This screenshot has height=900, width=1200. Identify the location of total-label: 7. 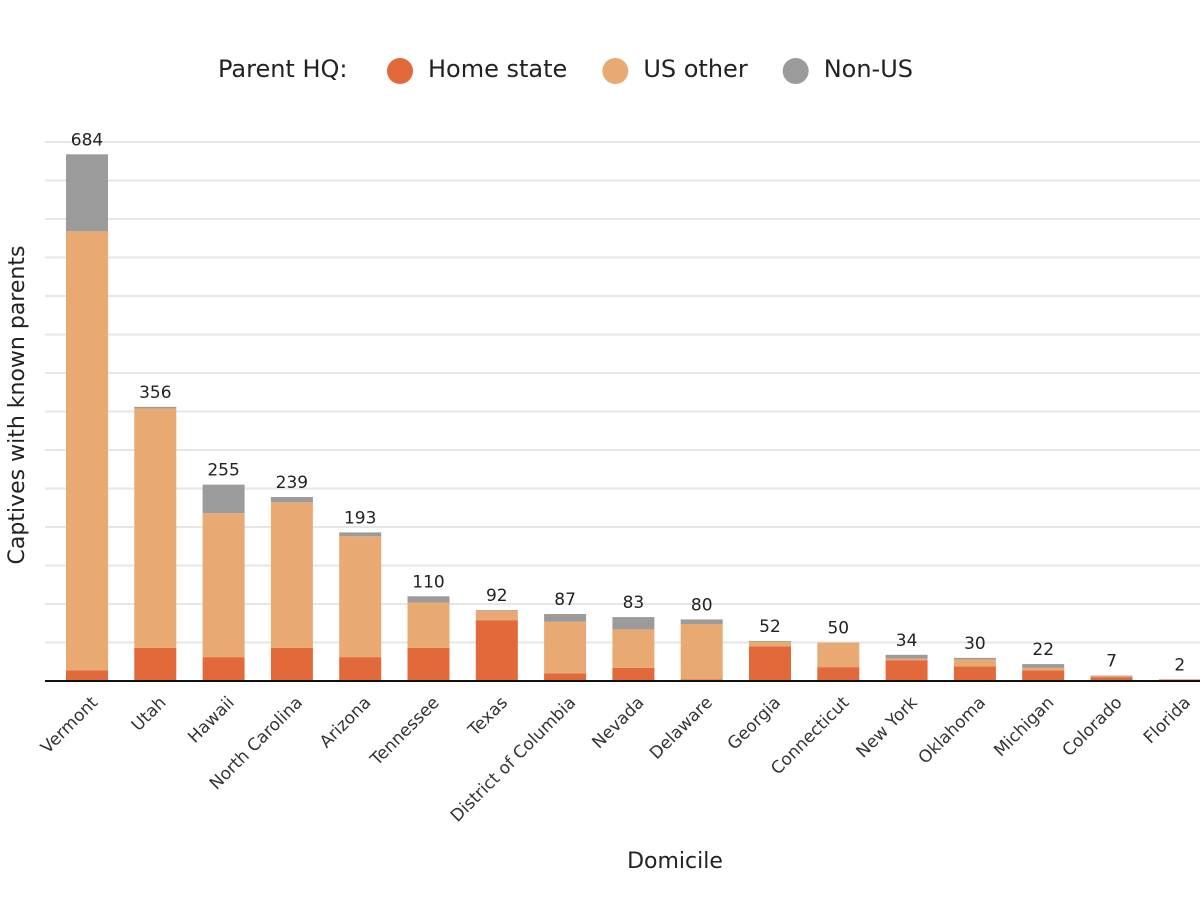
(1111, 662).